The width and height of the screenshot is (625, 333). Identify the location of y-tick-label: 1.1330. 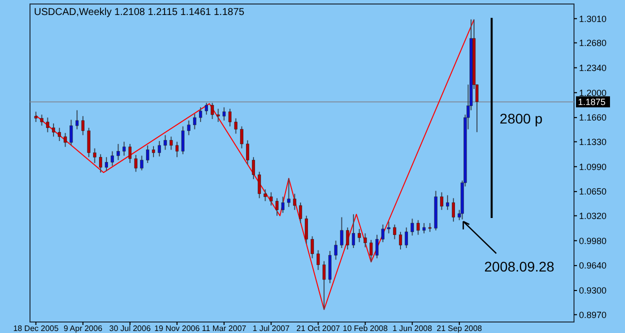
(593, 141).